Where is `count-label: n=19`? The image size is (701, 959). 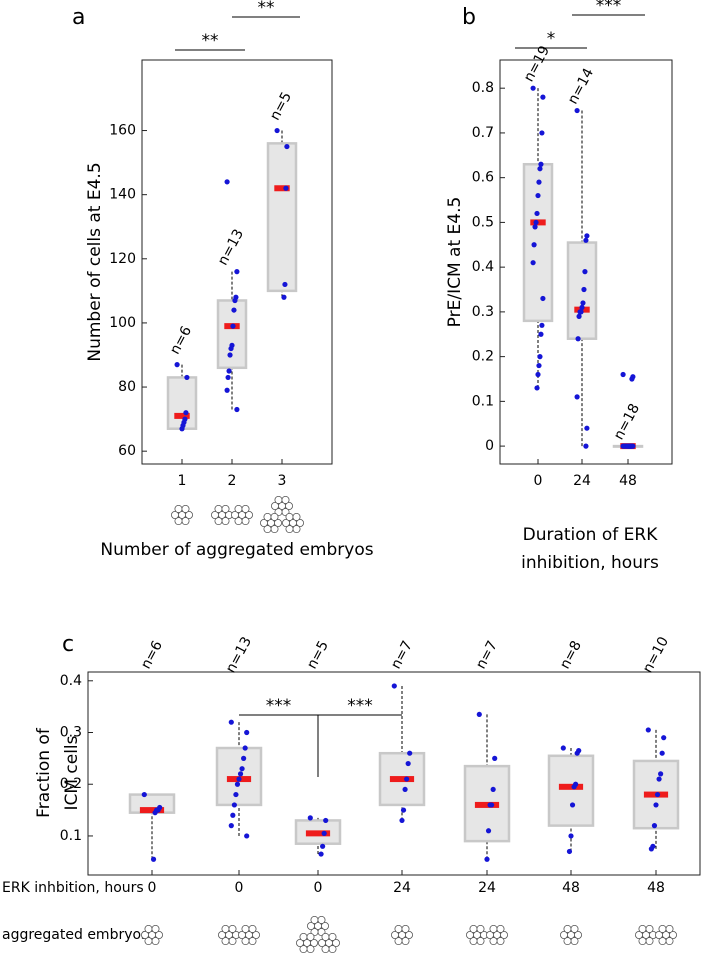 count-label: n=19 is located at coordinates (537, 63).